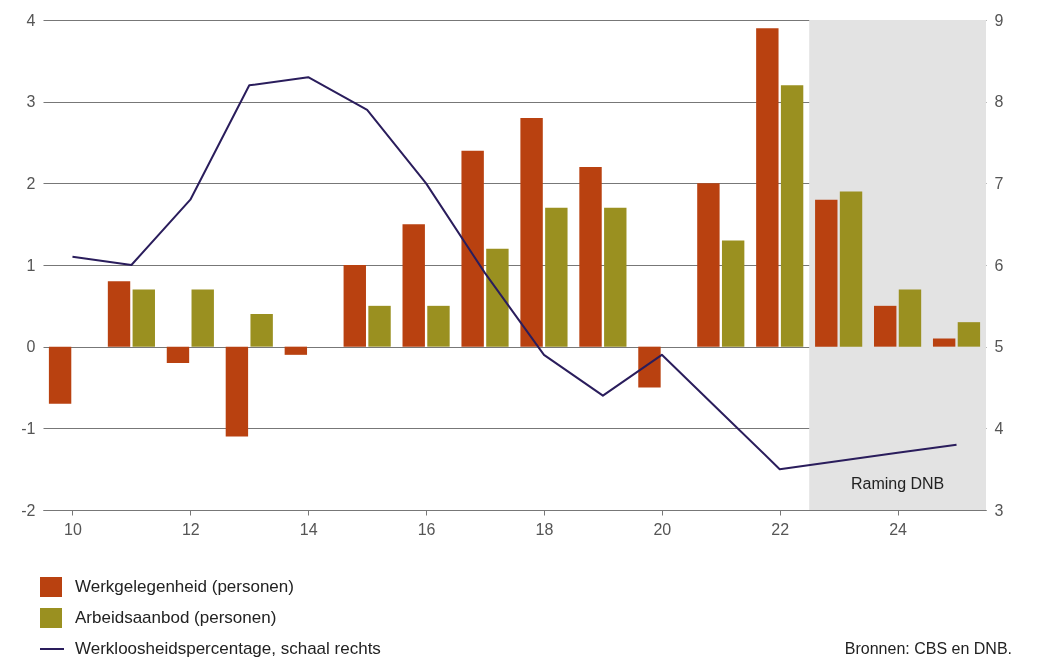 The height and width of the screenshot is (659, 1045). I want to click on y-tick-label: 4, so click(31, 20).